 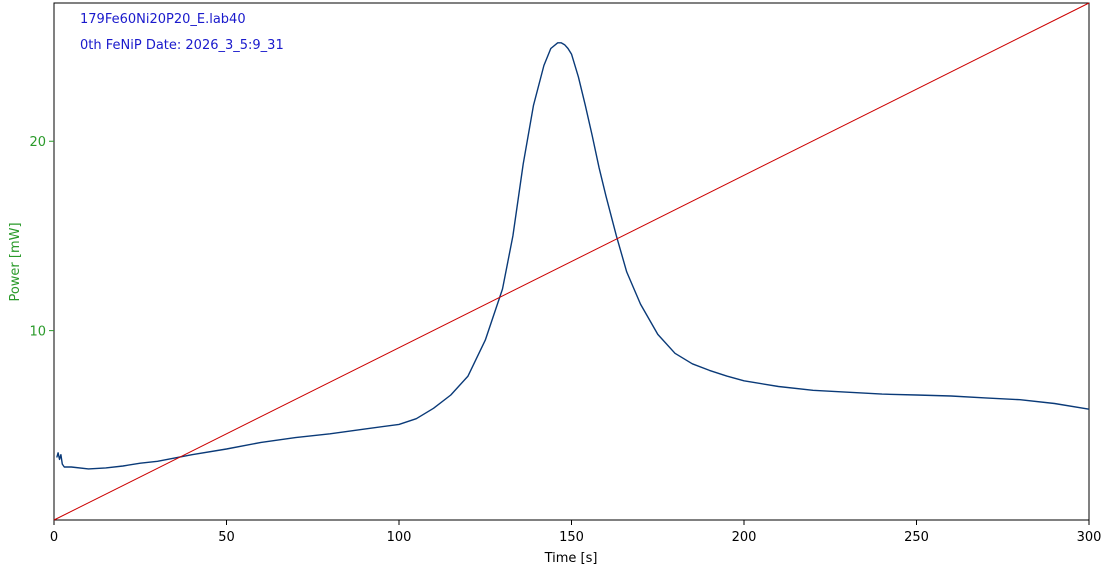 What do you see at coordinates (226, 537) in the screenshot?
I see `x-tick-label: 50` at bounding box center [226, 537].